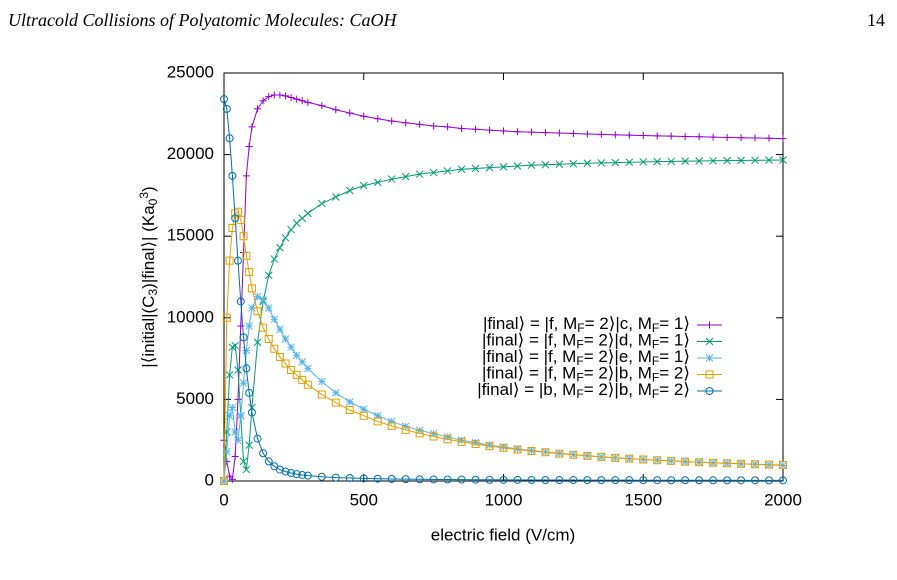 This screenshot has width=897, height=580. What do you see at coordinates (190, 153) in the screenshot?
I see `y-tick-label: 20000` at bounding box center [190, 153].